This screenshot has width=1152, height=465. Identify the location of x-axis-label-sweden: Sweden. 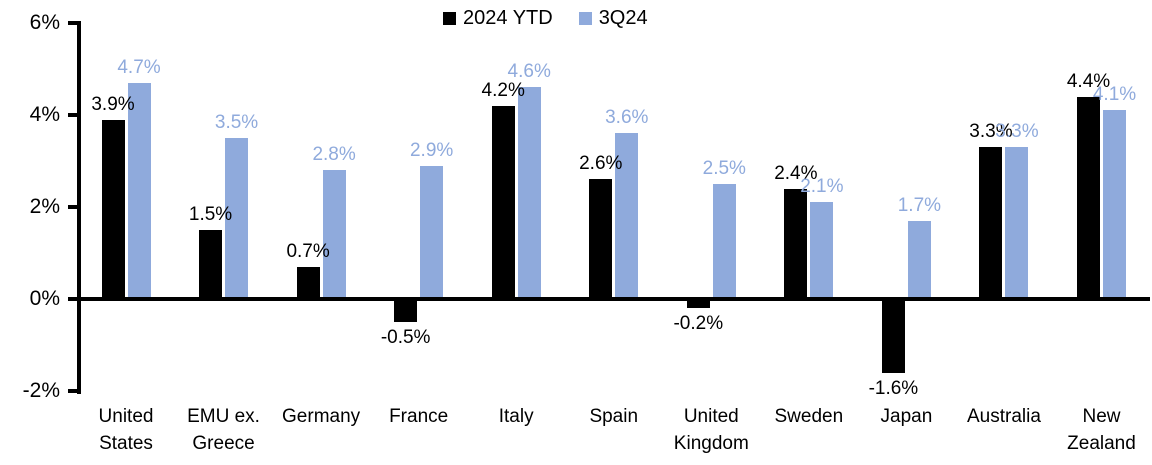
(809, 416).